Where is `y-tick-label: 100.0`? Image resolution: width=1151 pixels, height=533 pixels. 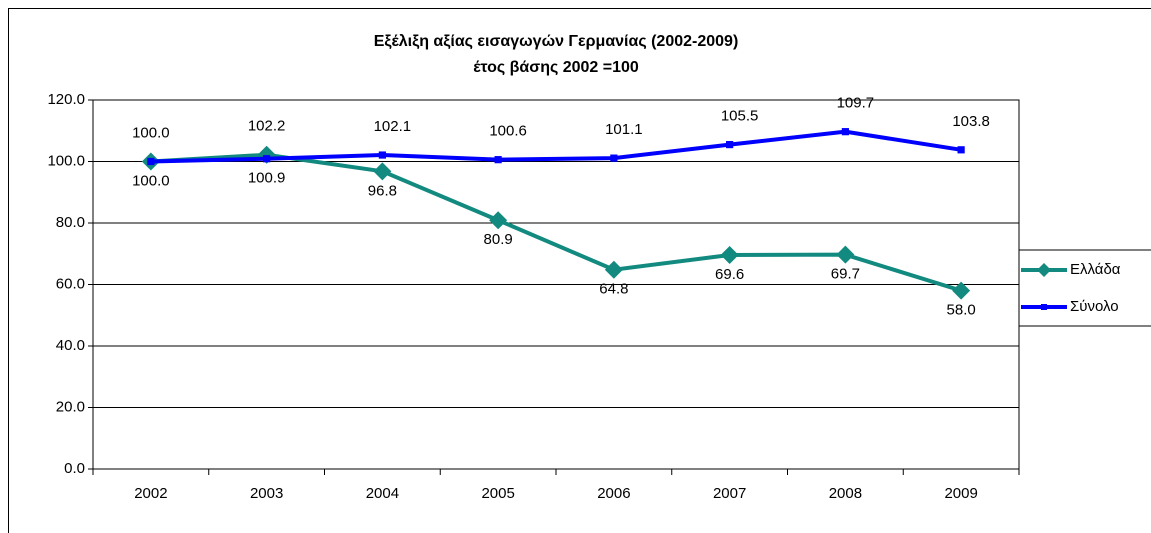 y-tick-label: 100.0 is located at coordinates (66, 160).